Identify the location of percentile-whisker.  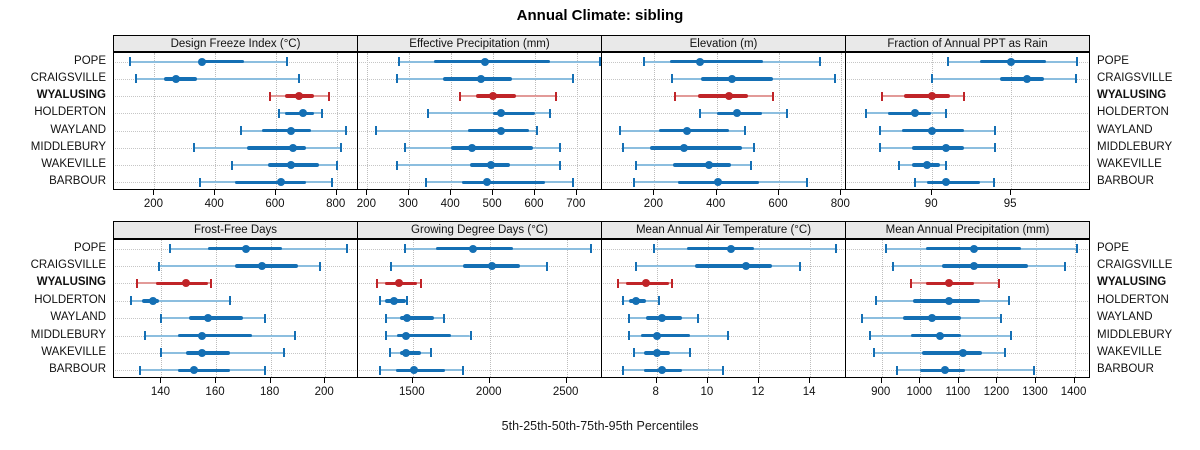
(966, 370).